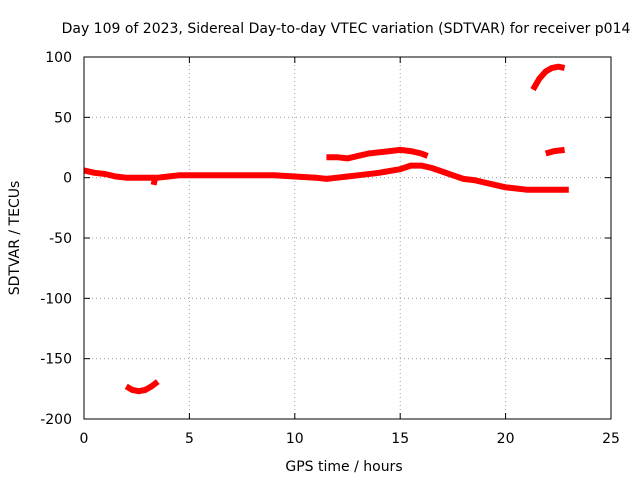 This screenshot has height=480, width=640. I want to click on x-tick-label: 20, so click(506, 439).